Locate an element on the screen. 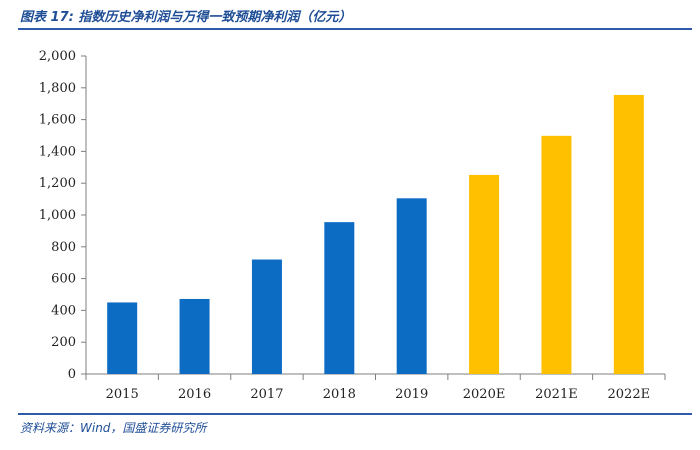  y-tick-label: 1,000 is located at coordinates (57, 215).